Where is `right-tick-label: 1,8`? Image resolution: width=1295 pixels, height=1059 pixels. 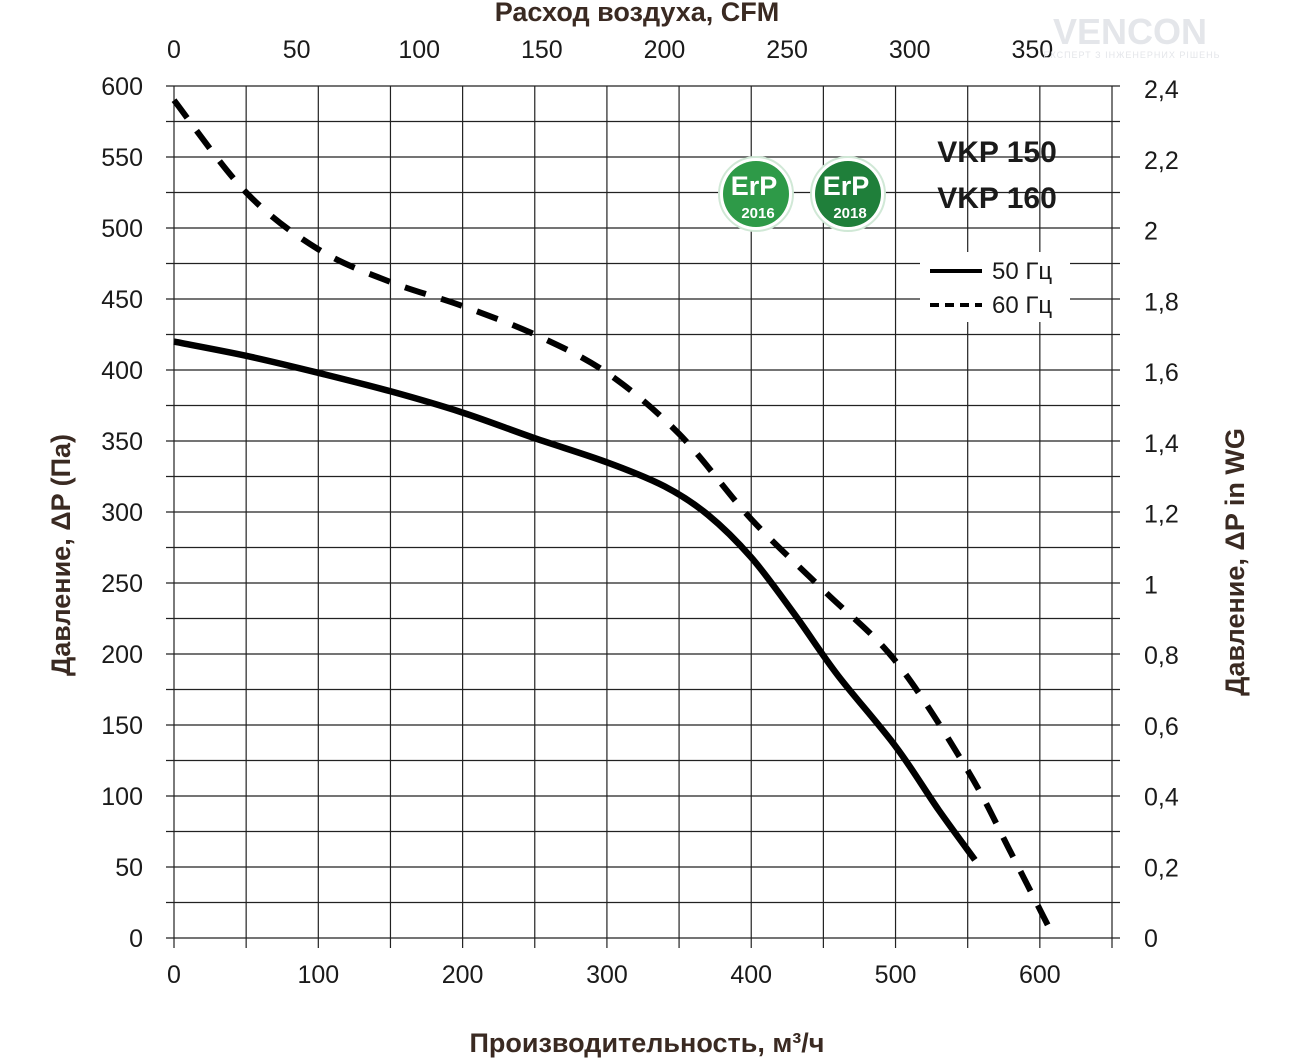 right-tick-label: 1,8 is located at coordinates (1161, 302).